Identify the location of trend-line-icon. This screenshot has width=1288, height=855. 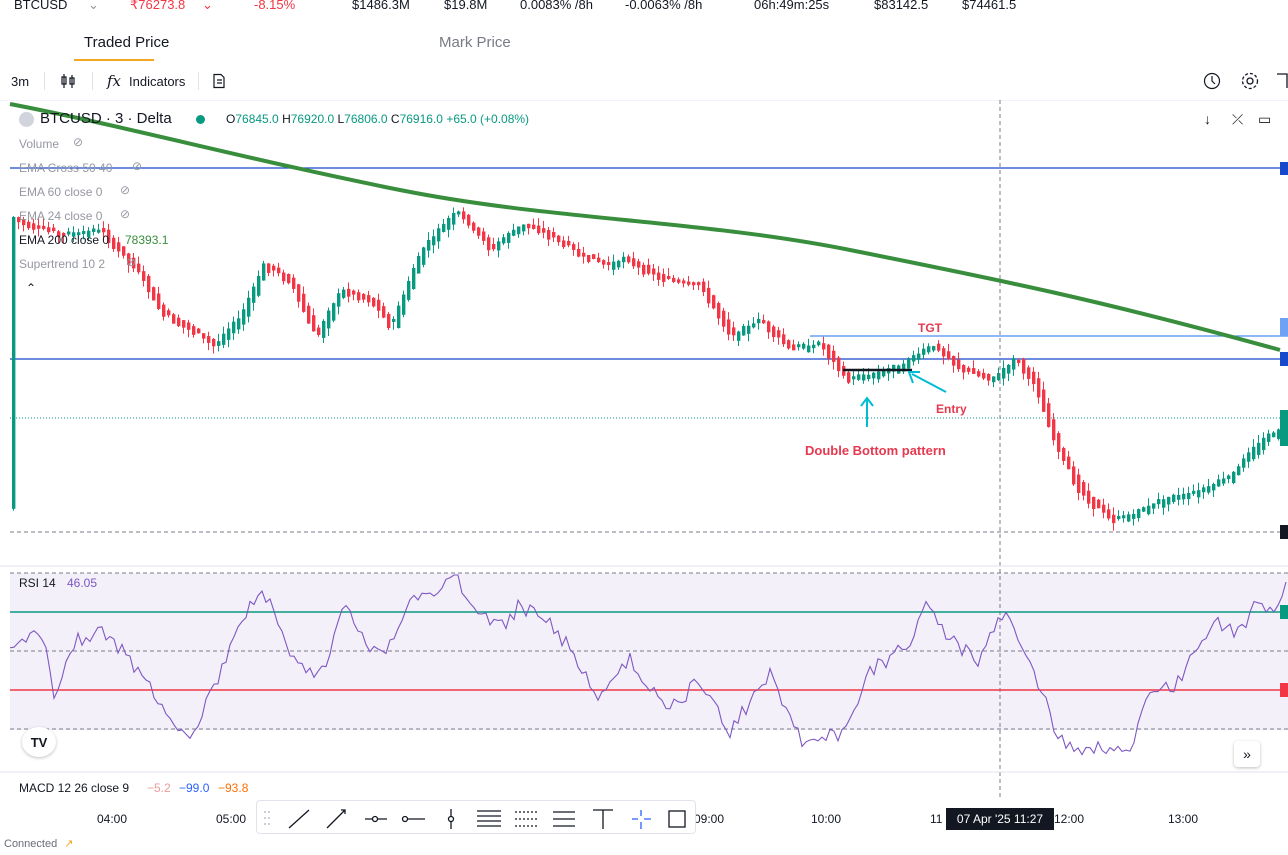
(299, 819).